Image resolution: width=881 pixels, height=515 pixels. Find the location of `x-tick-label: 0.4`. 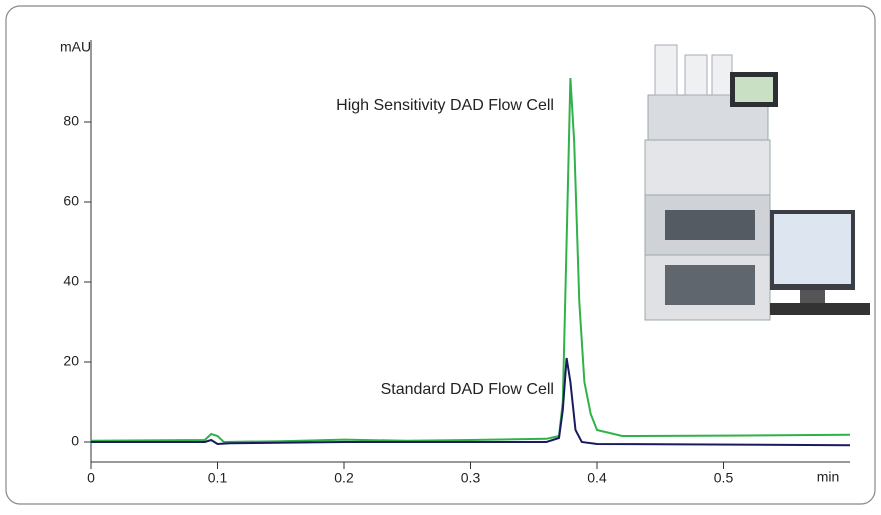

x-tick-label: 0.4 is located at coordinates (597, 478).